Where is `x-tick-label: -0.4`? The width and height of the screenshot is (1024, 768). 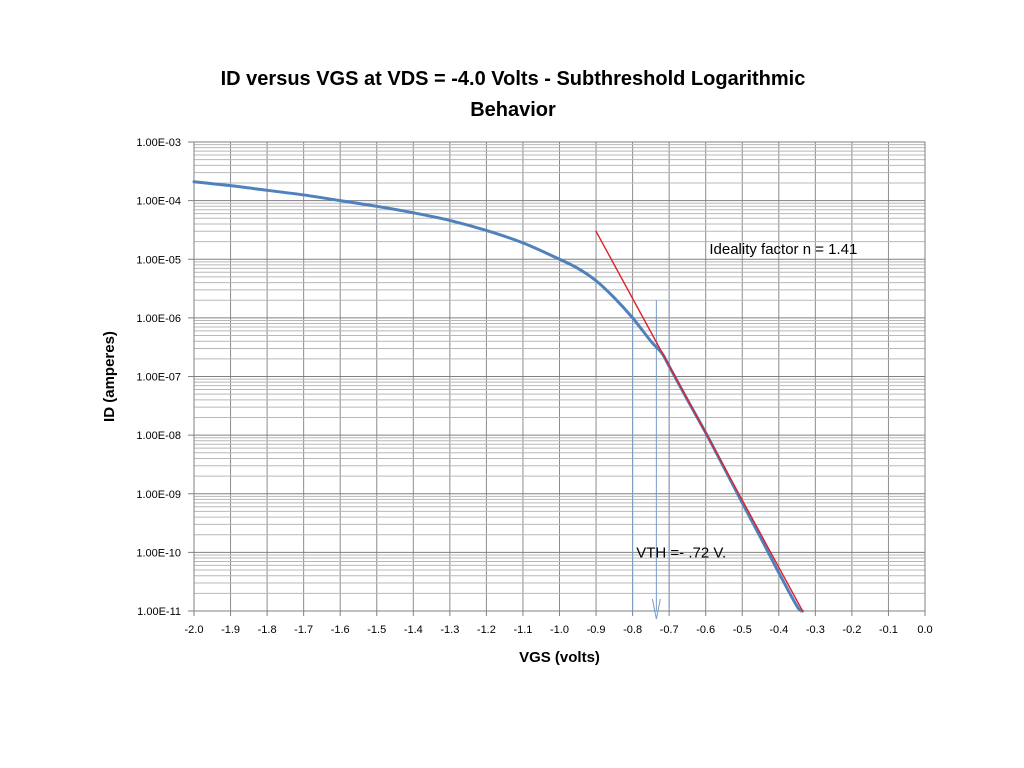
x-tick-label: -0.4 is located at coordinates (778, 630).